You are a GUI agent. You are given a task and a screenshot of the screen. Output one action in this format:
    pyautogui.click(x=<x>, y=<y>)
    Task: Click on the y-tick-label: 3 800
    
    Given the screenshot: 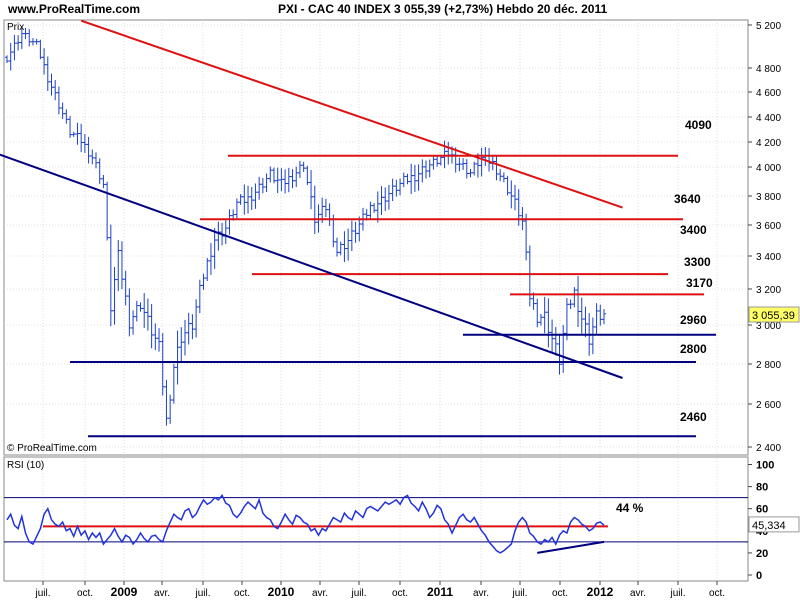 What is the action you would take?
    pyautogui.click(x=768, y=197)
    